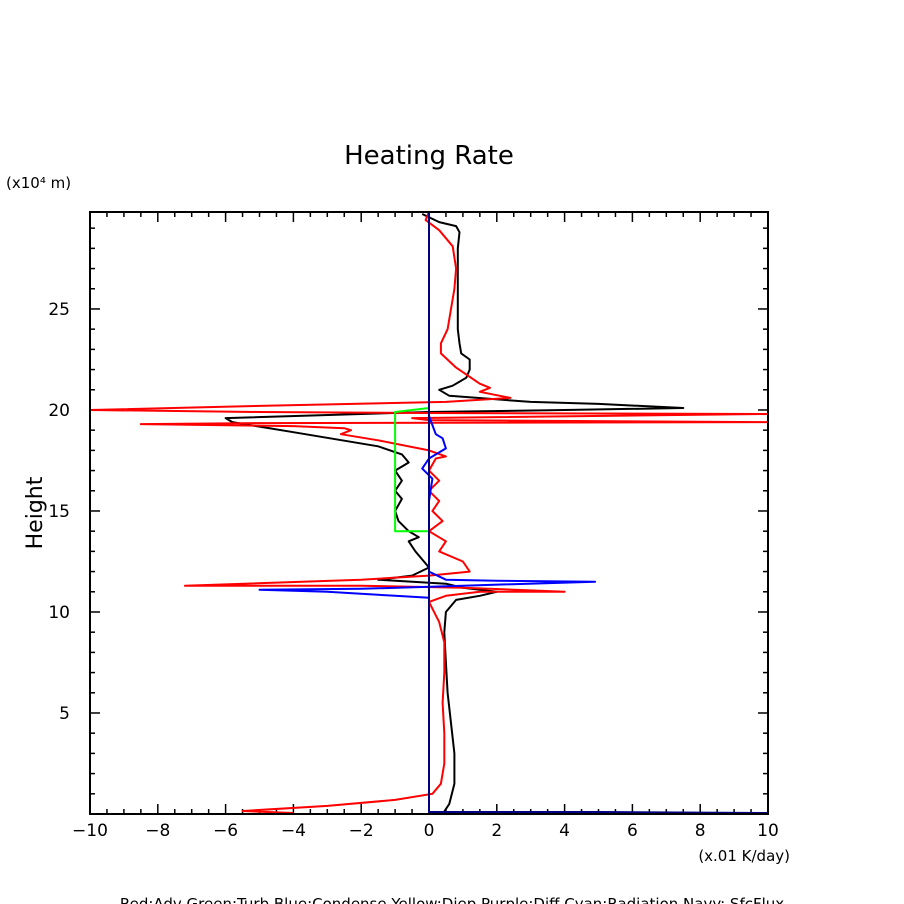 The height and width of the screenshot is (904, 904). Describe the element at coordinates (90, 831) in the screenshot. I see `x-tick-label: −10` at that location.